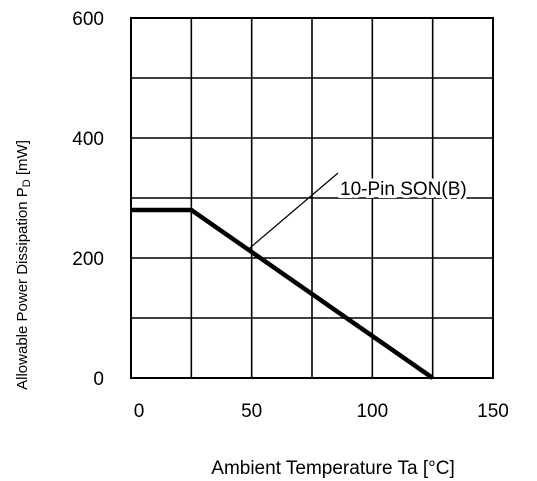 This screenshot has height=481, width=537. Describe the element at coordinates (88, 199) in the screenshot. I see `y-tick-labels: 0 200 400 600` at that location.